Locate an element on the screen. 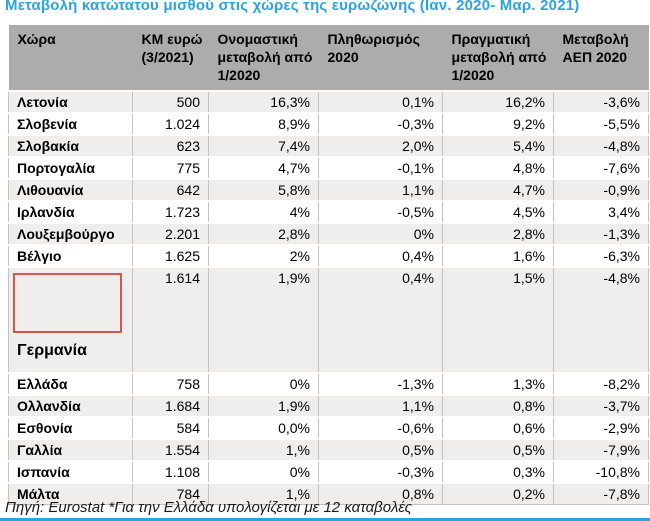 Image resolution: width=650 pixels, height=521 pixels. km-value-cell: 2.201 is located at coordinates (170, 234).